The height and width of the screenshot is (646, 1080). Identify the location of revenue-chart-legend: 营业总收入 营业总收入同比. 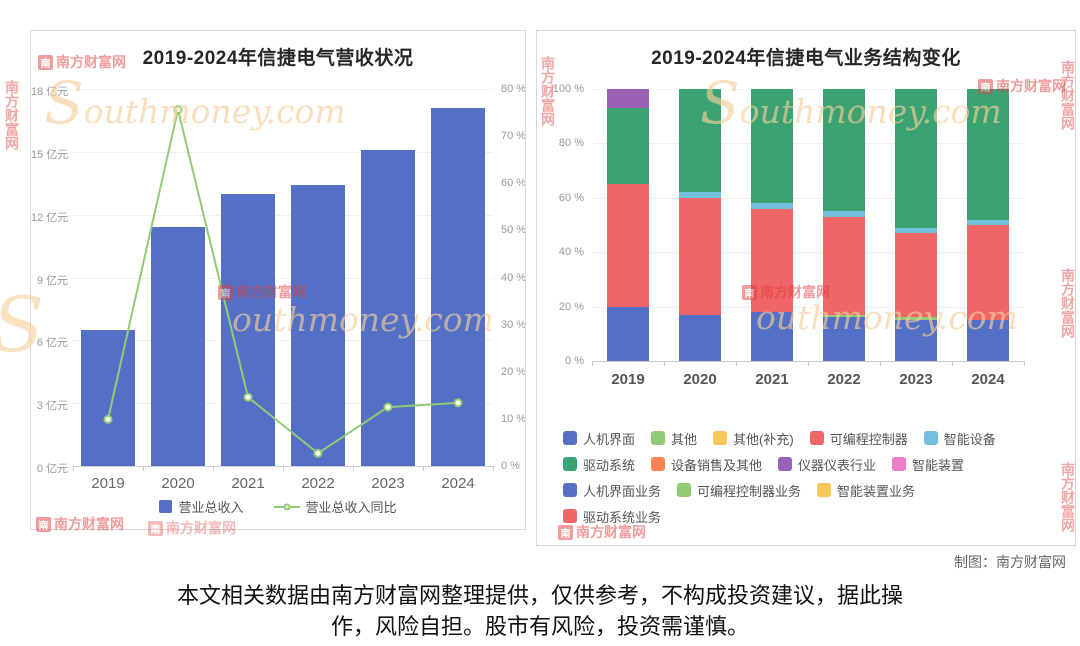
(278, 506).